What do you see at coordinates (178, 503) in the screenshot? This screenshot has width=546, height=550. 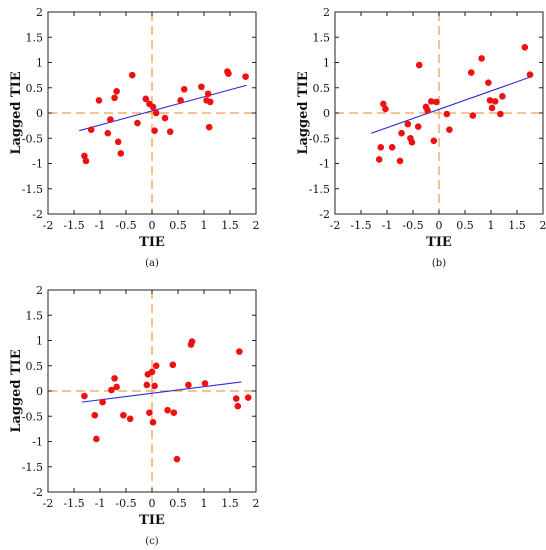 I see `x-tick-label: 0.5` at bounding box center [178, 503].